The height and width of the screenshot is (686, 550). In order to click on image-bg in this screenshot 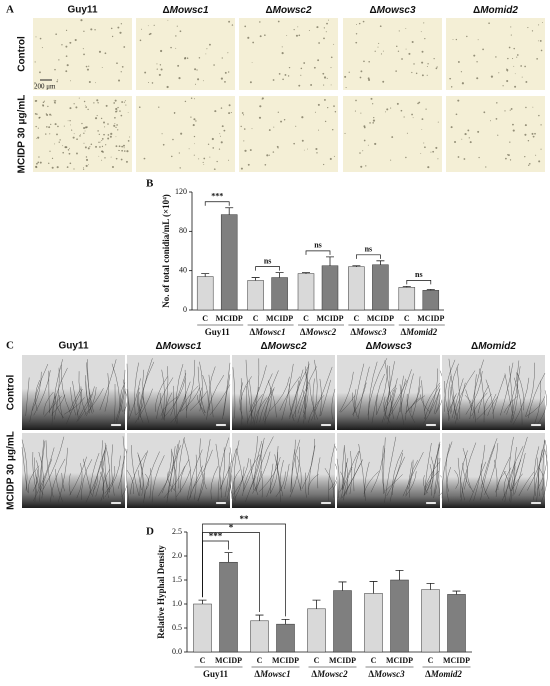, I will do `click(288, 54)`.